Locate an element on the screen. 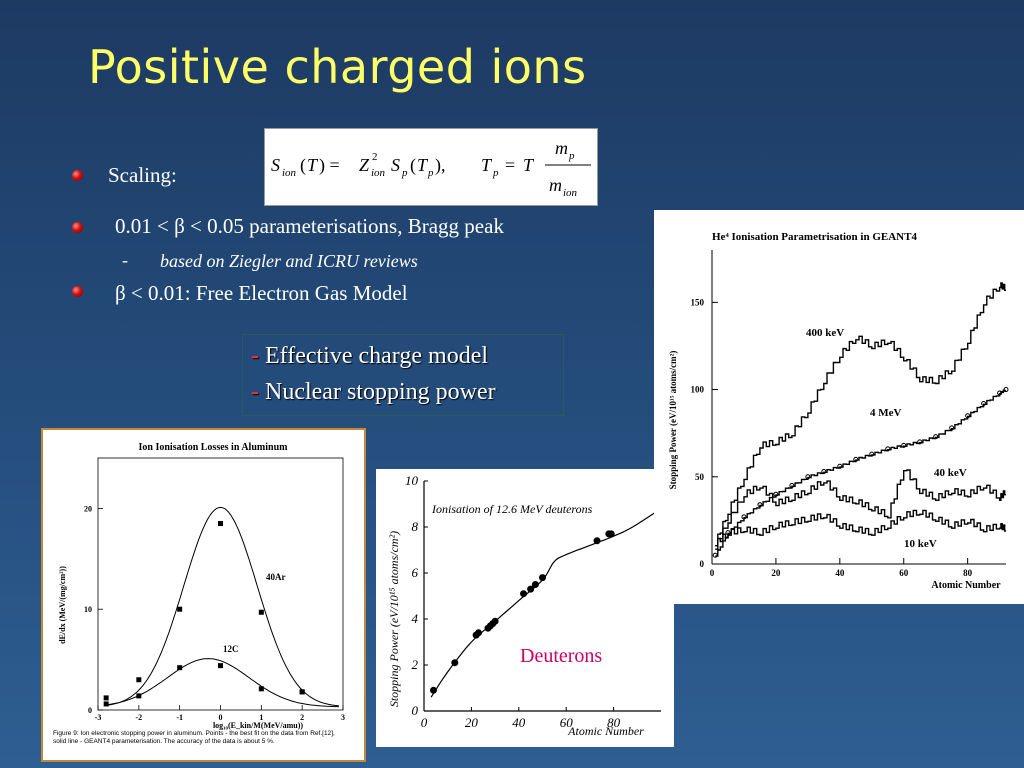 The height and width of the screenshot is (768, 1024). series-line-4-MeV is located at coordinates (860, 473).